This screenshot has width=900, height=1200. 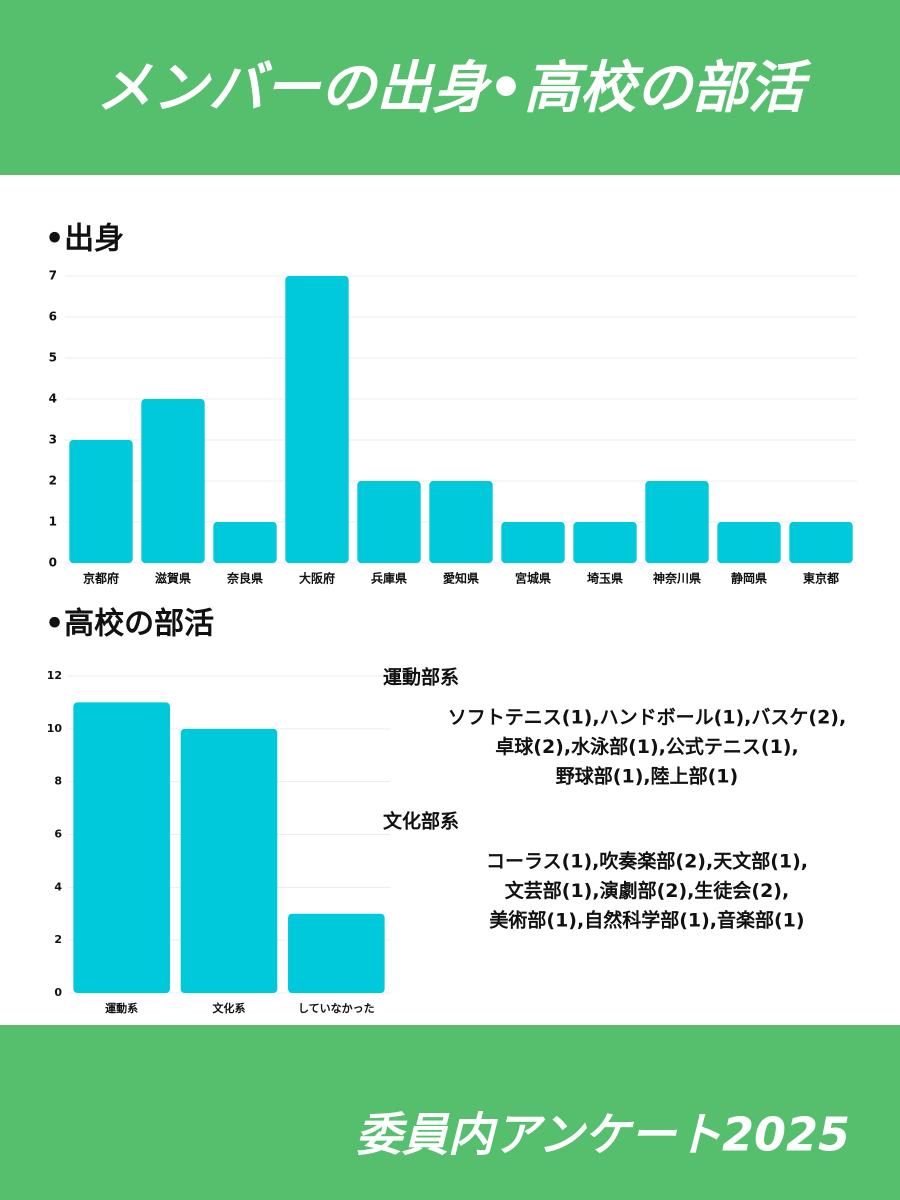 What do you see at coordinates (58, 781) in the screenshot?
I see `y-tick-label: 8` at bounding box center [58, 781].